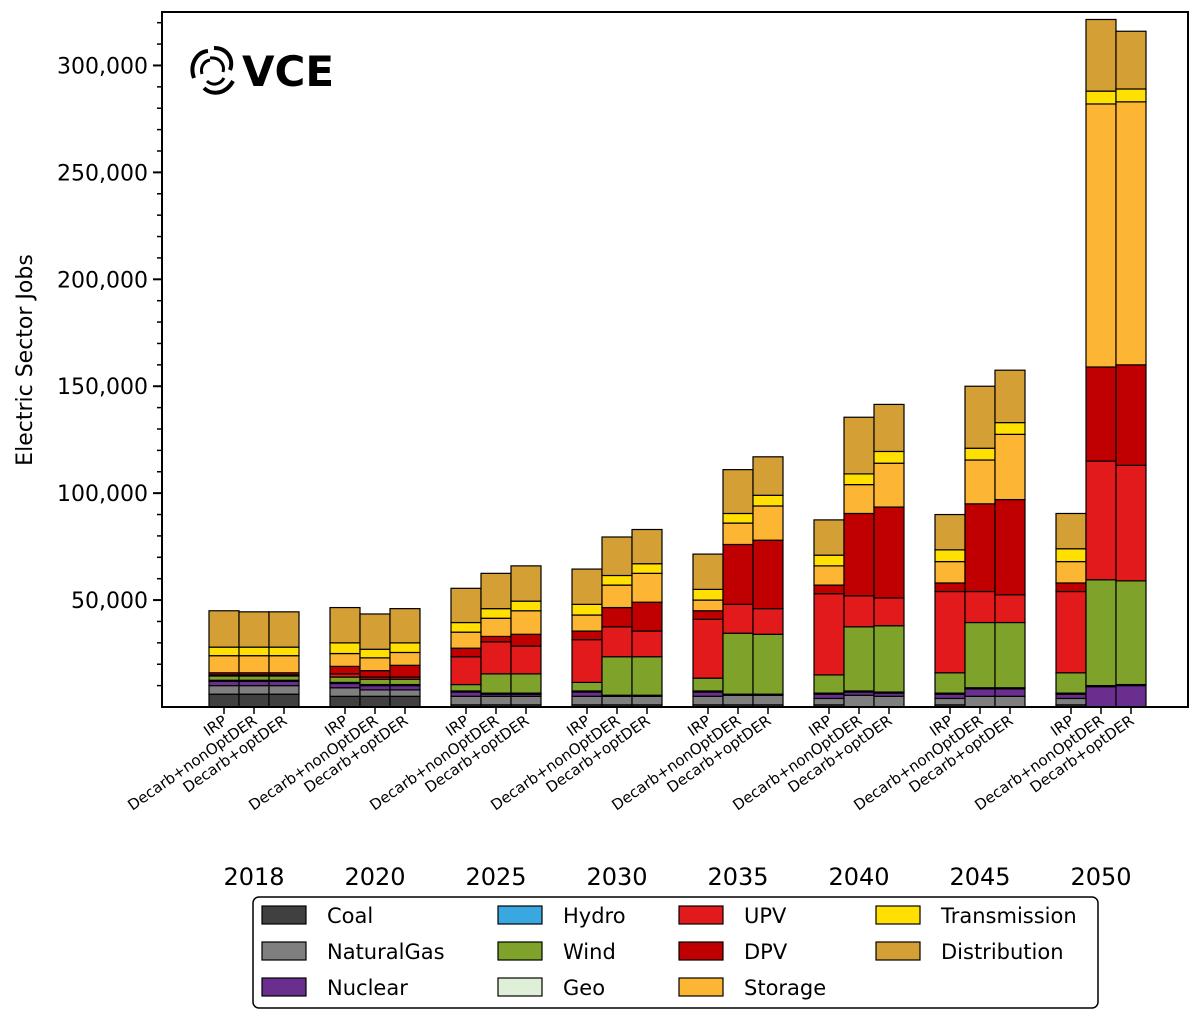 This screenshot has width=1200, height=1021. Describe the element at coordinates (829, 589) in the screenshot. I see `bar-segment-dpv-2040-irp` at that location.